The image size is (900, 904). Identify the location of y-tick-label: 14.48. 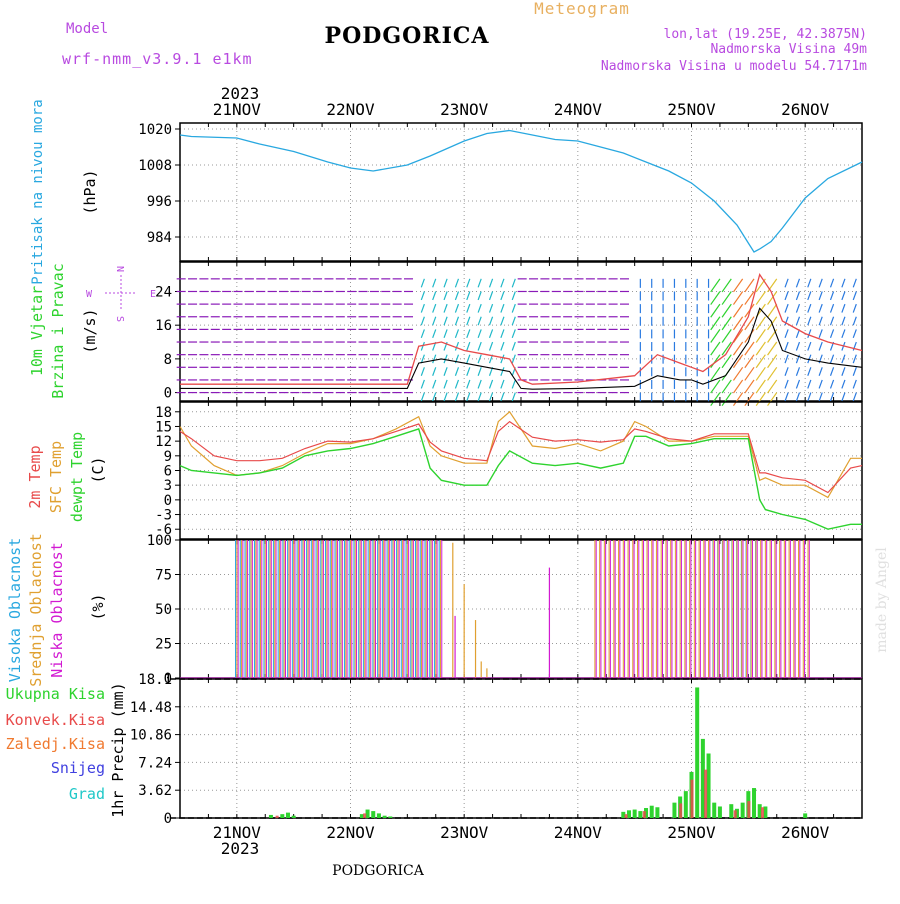
(151, 708).